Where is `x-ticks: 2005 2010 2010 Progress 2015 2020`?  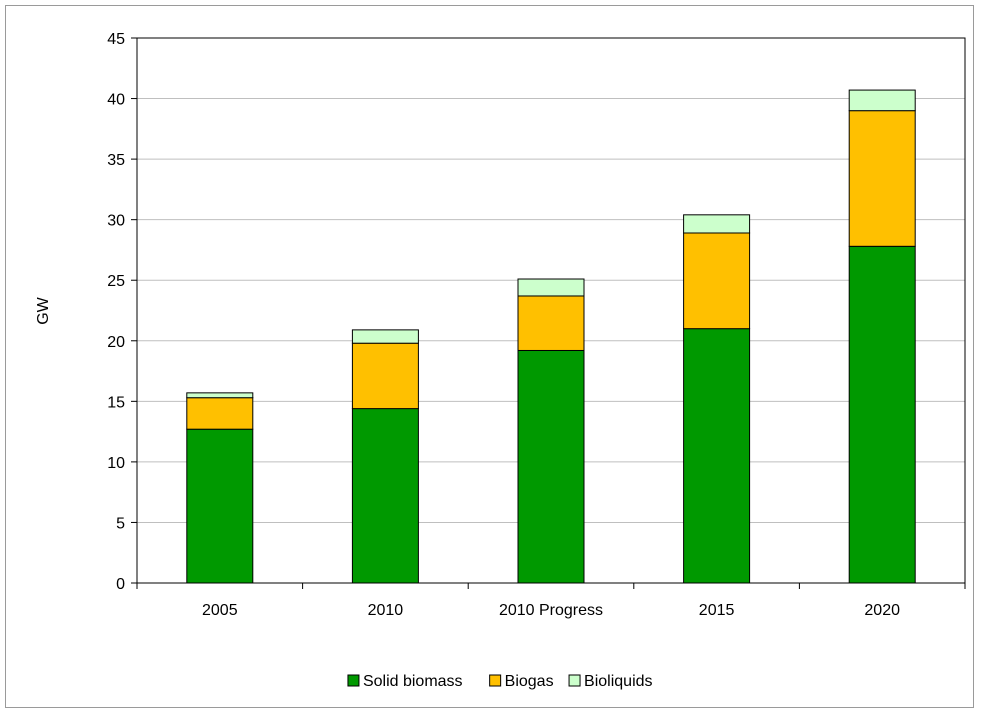 x-ticks: 2005 2010 2010 Progress 2015 2020 is located at coordinates (551, 601).